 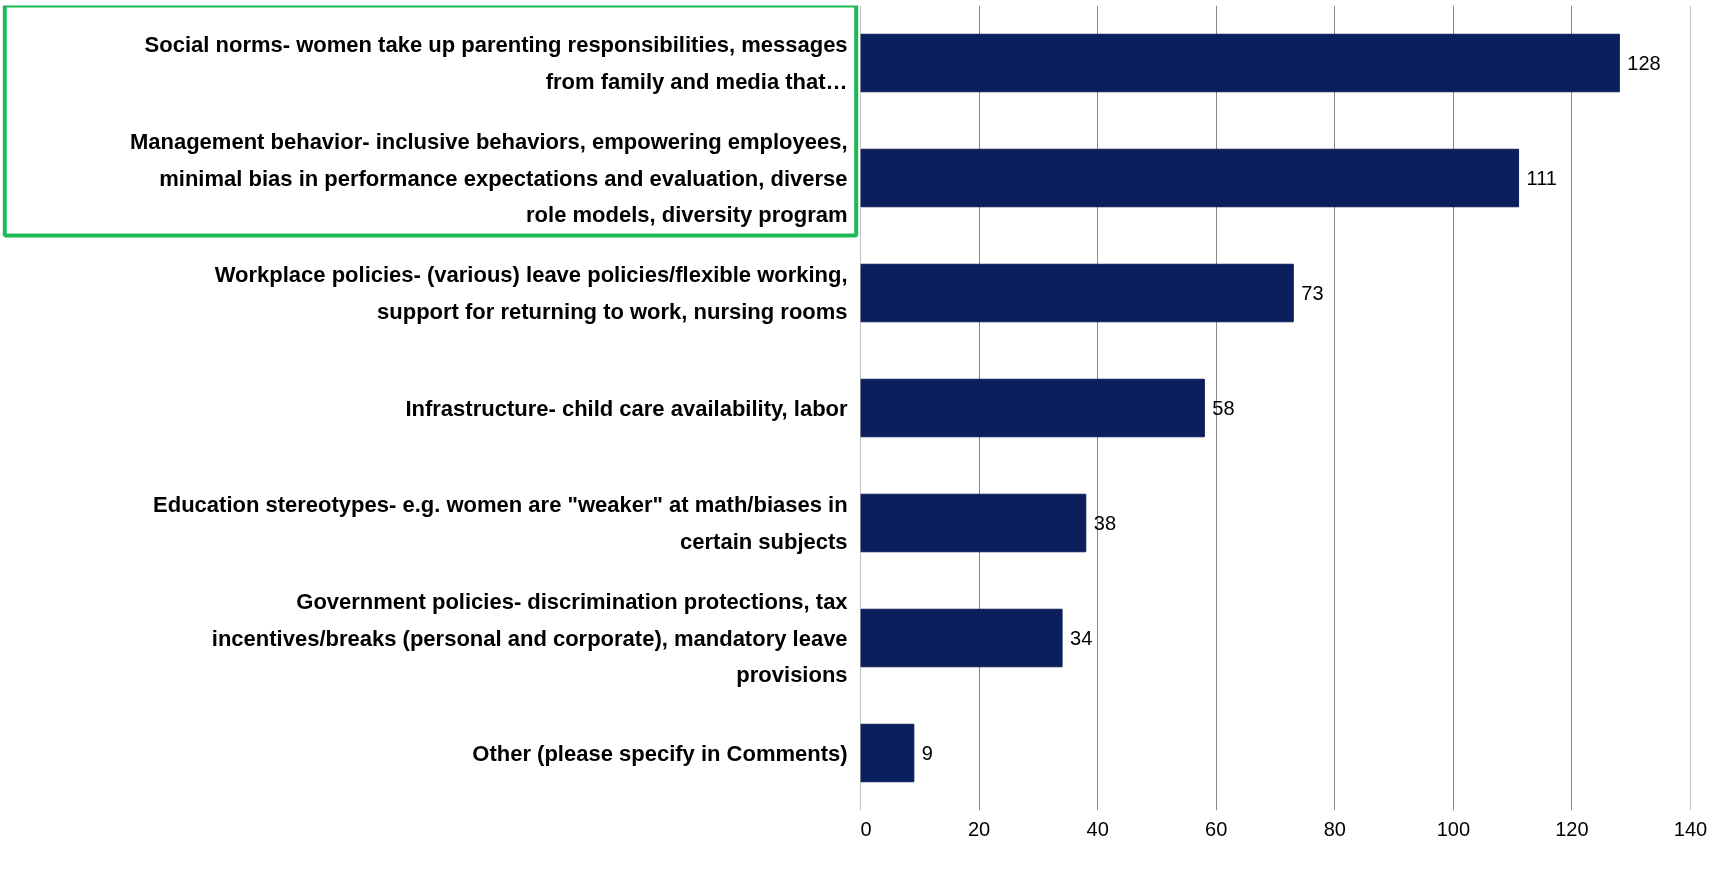 I want to click on data-label: 128, so click(x=1644, y=63).